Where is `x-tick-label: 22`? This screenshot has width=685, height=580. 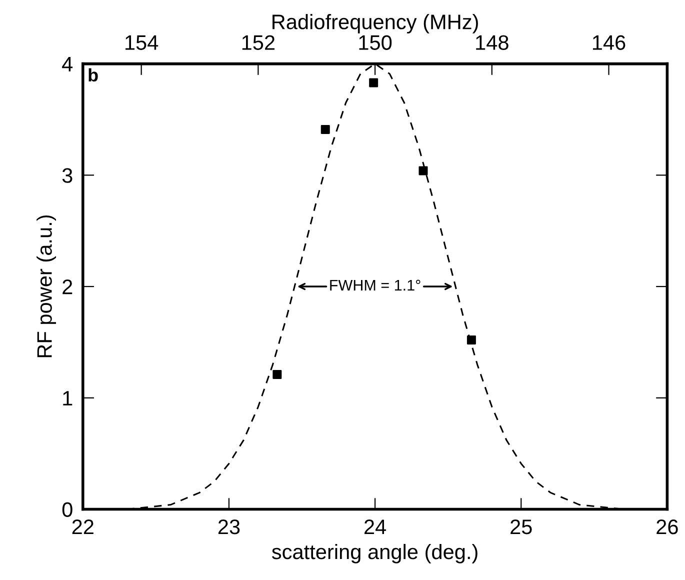
x-tick-label: 22 is located at coordinates (83, 527).